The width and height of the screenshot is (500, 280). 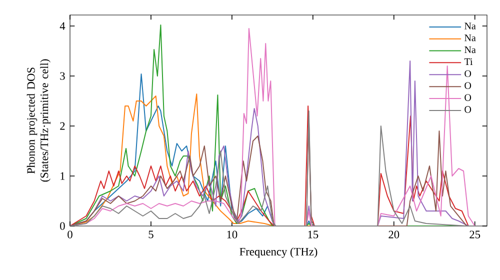 What do you see at coordinates (62, 76) in the screenshot?
I see `y-tick-label: 3` at bounding box center [62, 76].